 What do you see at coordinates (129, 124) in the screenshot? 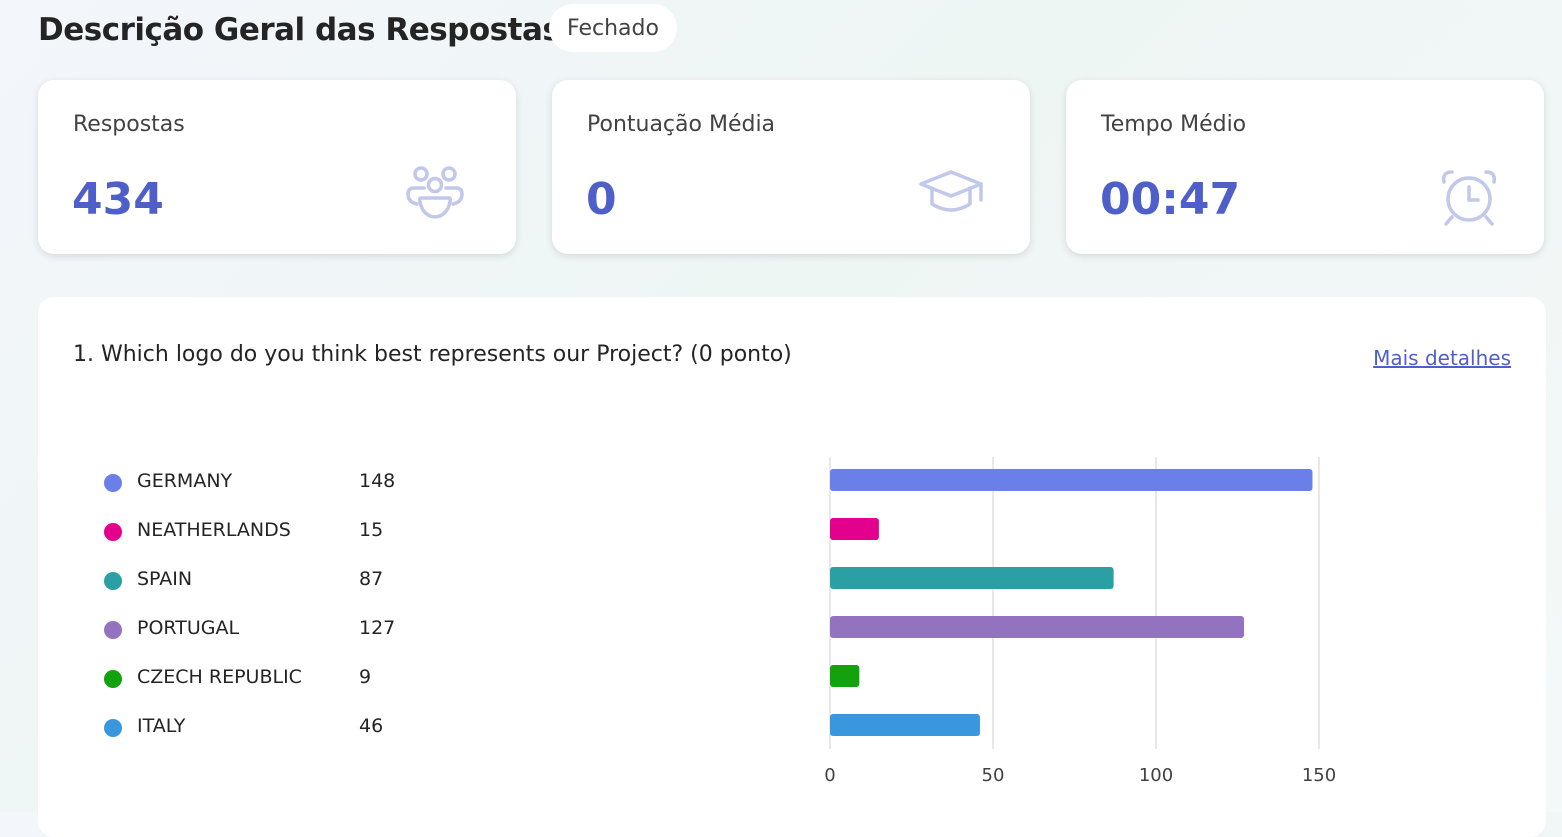
I see `stat-label: Respostas` at bounding box center [129, 124].